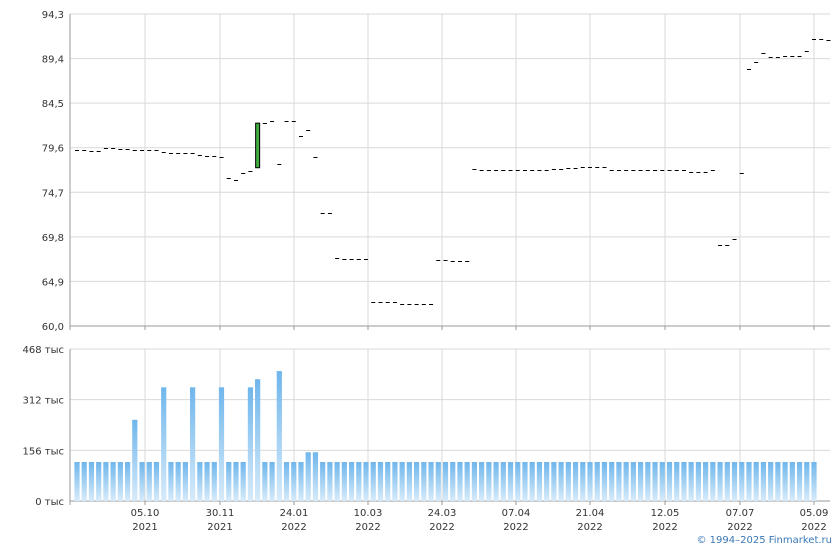  I want to click on x-tick-date: 10.03, so click(368, 513).